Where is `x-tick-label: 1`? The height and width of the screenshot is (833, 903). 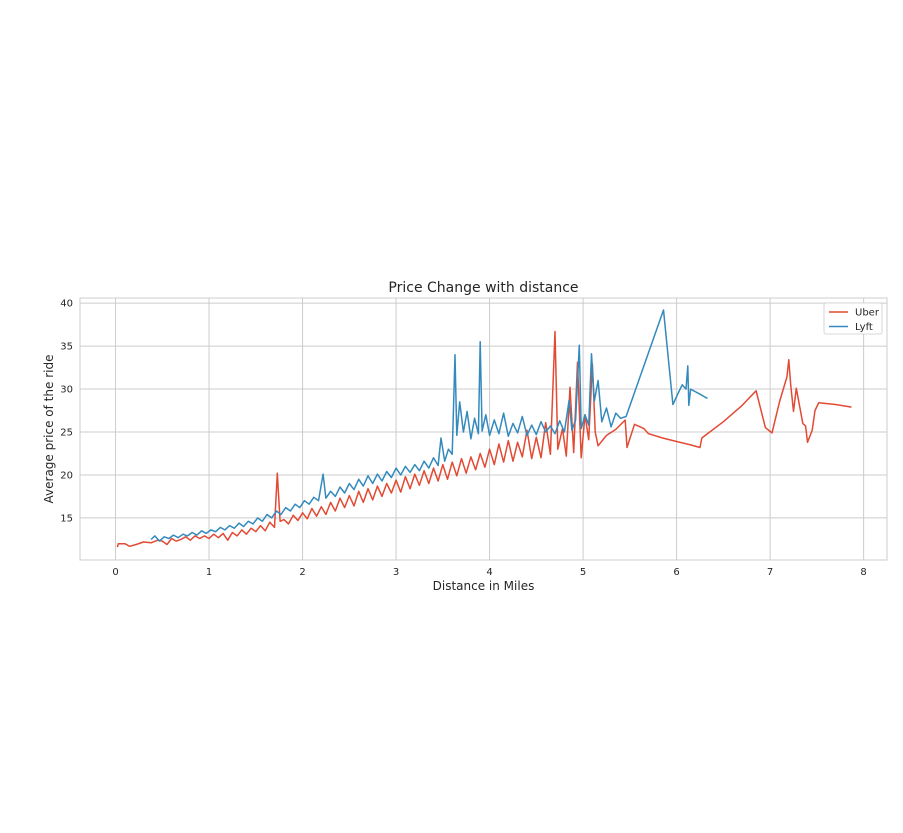
x-tick-label: 1 is located at coordinates (209, 572).